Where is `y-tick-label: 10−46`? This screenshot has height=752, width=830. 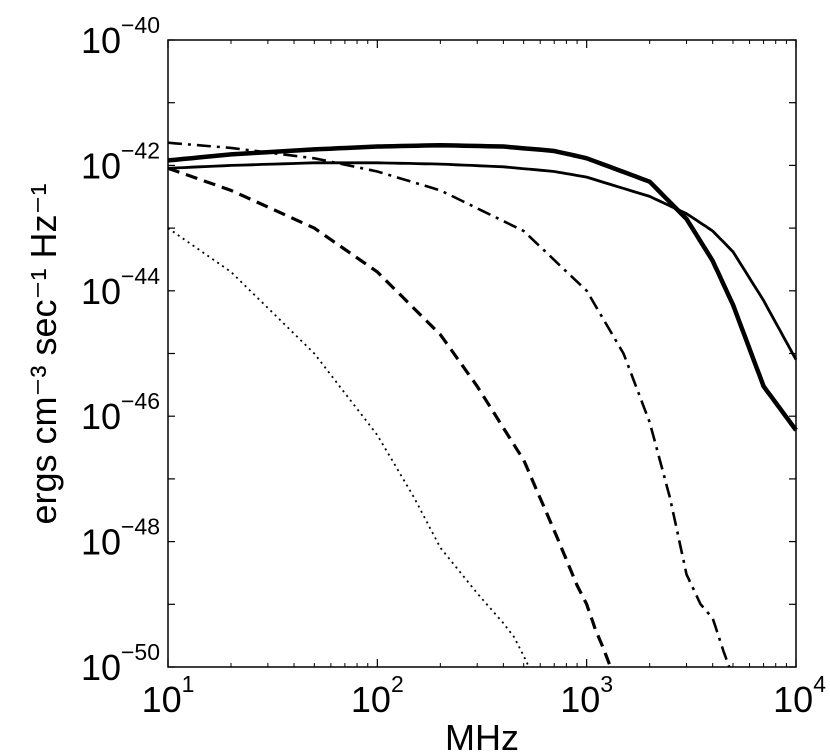 y-tick-label: 10−46 is located at coordinates (120, 412).